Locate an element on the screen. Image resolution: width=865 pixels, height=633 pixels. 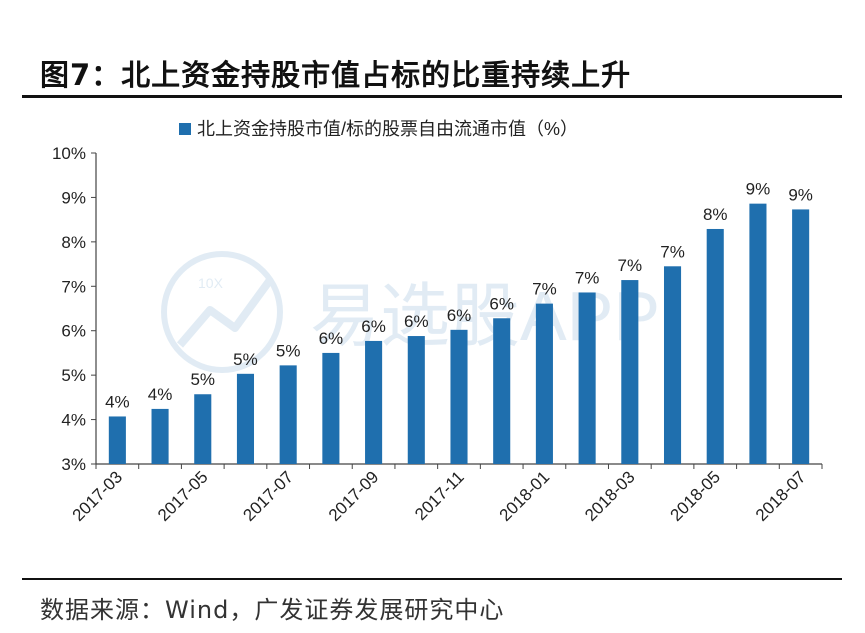
legend: 北上资金持股市值/标的股票自由流通市值（%） is located at coordinates (378, 129).